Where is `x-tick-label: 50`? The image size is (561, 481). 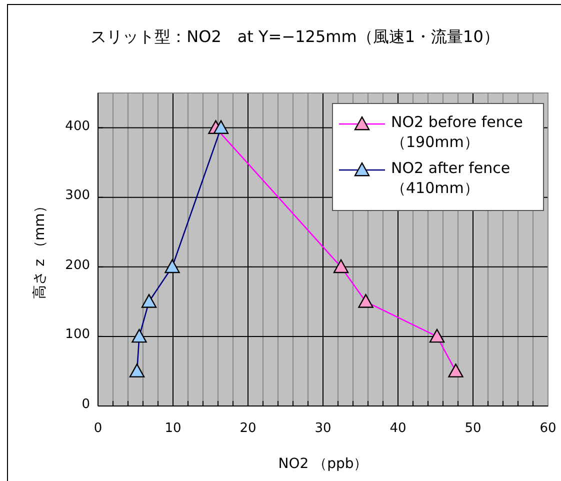
x-tick-label: 50 is located at coordinates (473, 428).